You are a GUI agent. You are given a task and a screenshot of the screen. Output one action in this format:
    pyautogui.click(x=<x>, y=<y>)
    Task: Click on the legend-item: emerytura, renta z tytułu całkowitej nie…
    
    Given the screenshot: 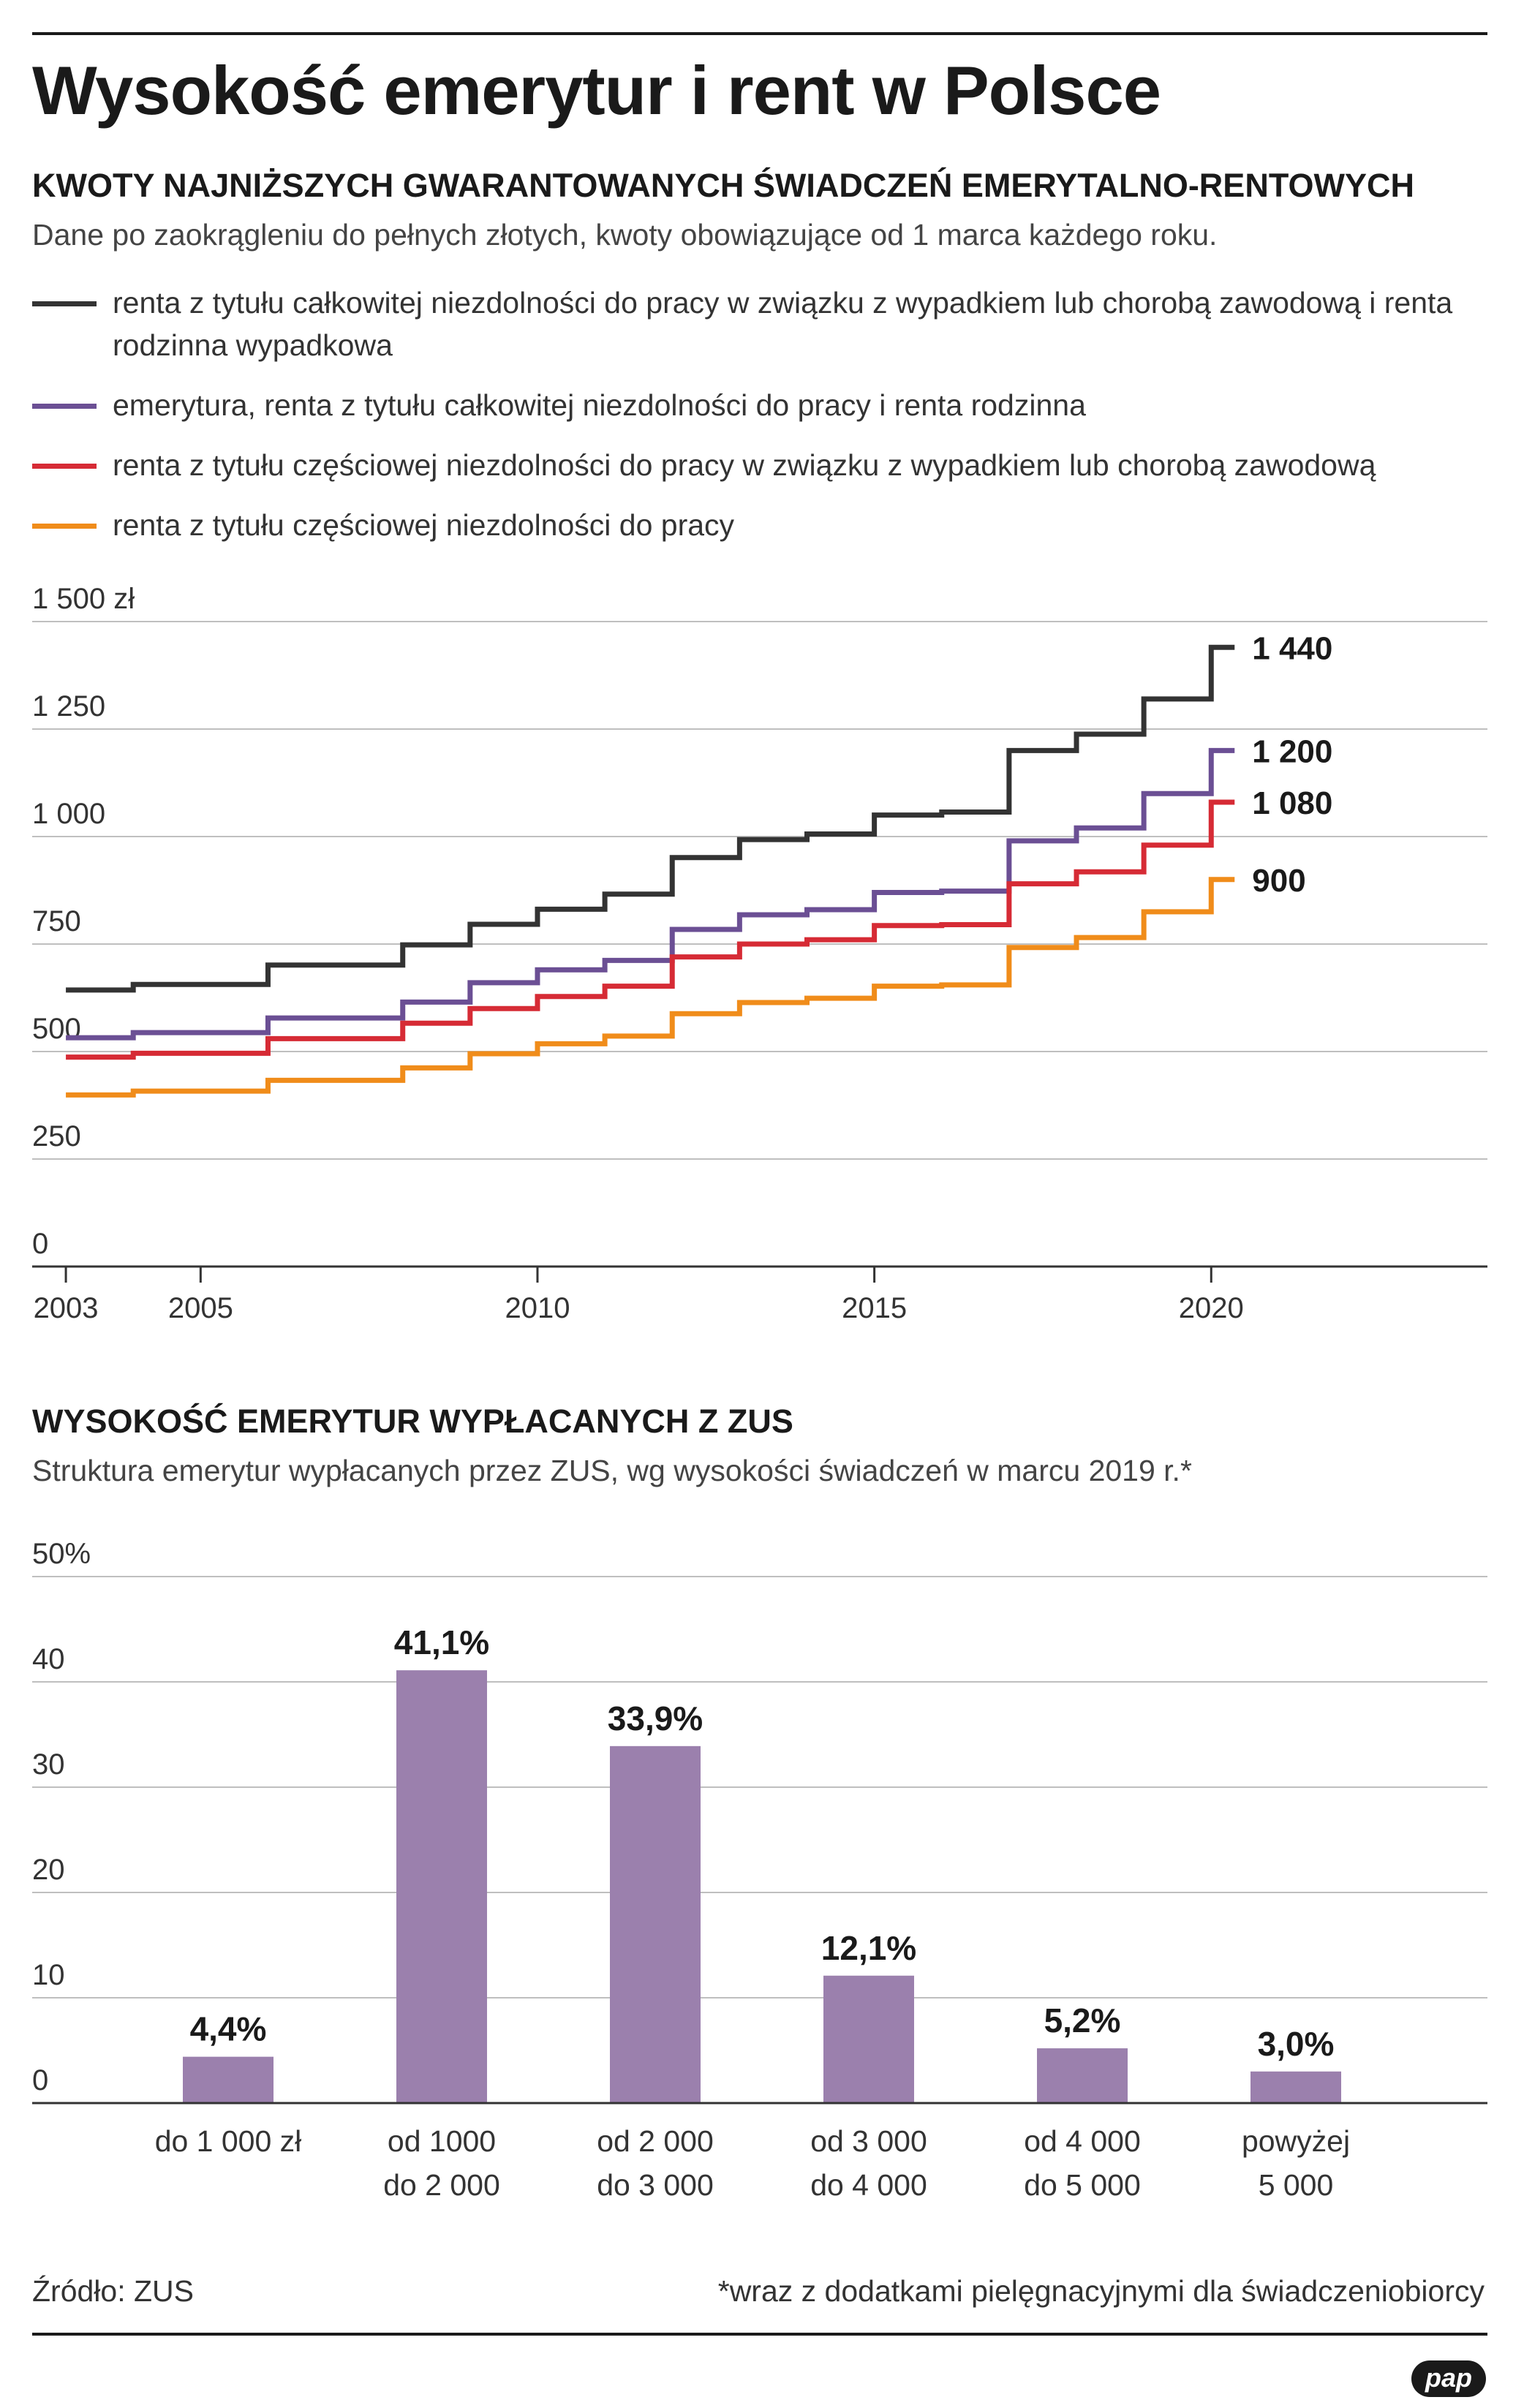 What is the action you would take?
    pyautogui.click(x=763, y=405)
    